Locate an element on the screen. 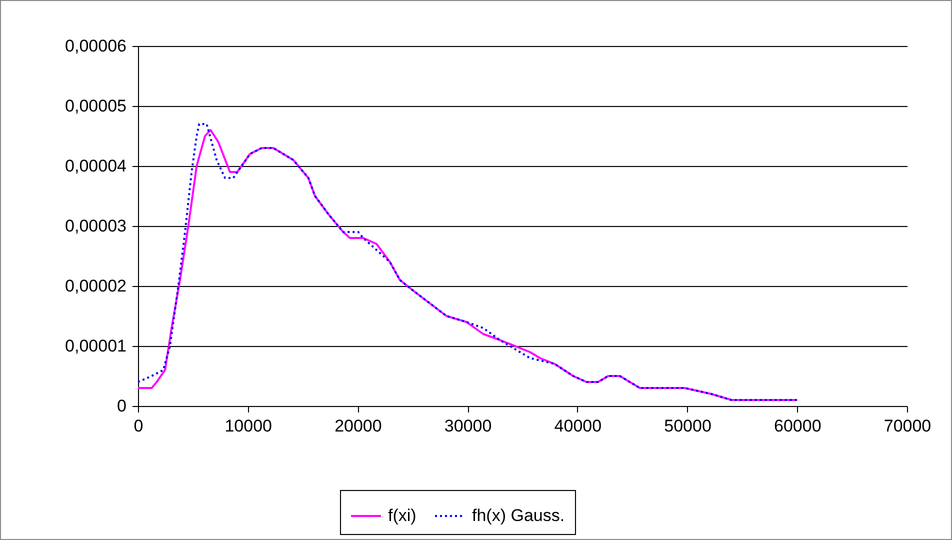  y-tick-label: 0,00004 is located at coordinates (95, 166).